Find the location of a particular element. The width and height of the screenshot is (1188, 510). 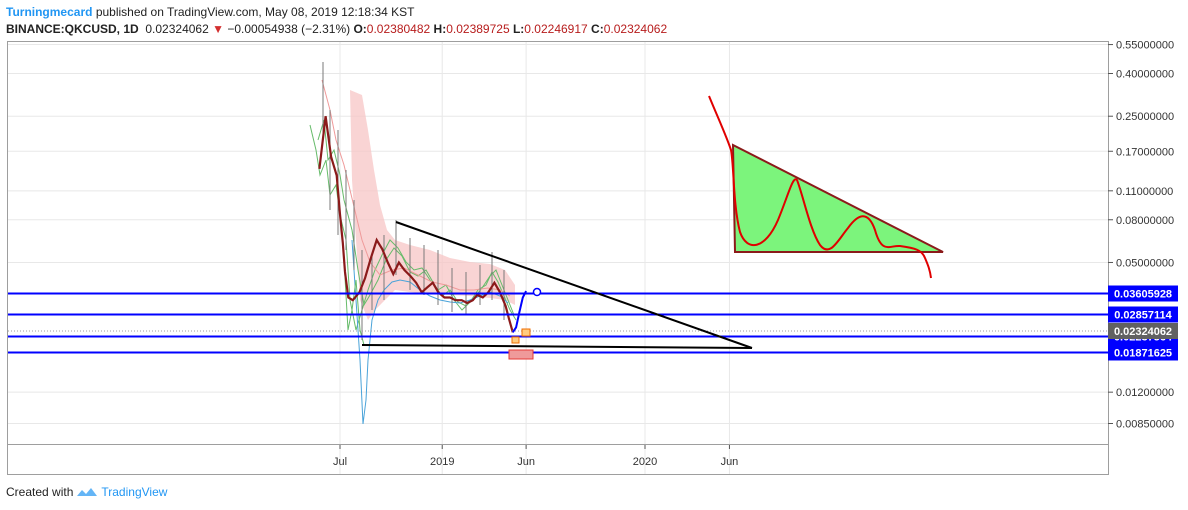

level-badge-label: 0.01871625 is located at coordinates (1143, 354).